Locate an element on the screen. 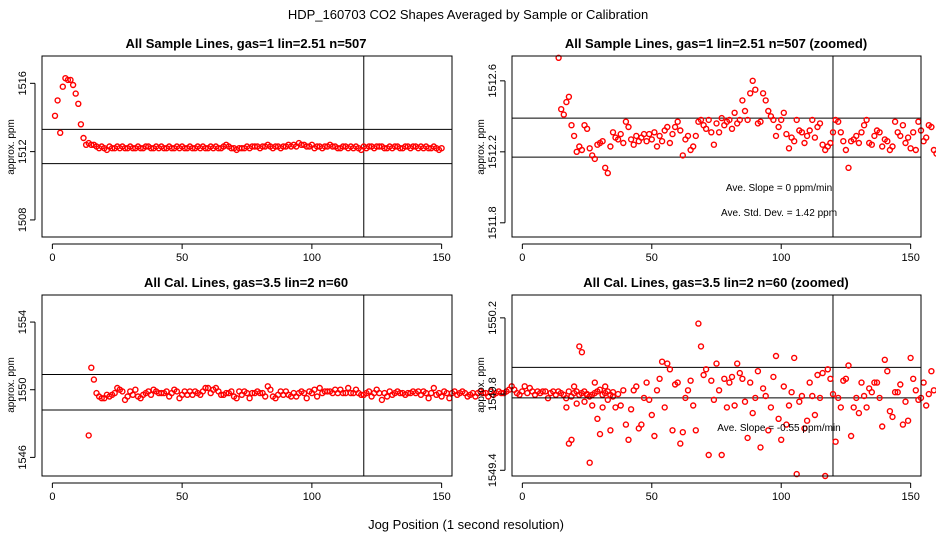  x-tick-label: 100 is located at coordinates (312, 258).